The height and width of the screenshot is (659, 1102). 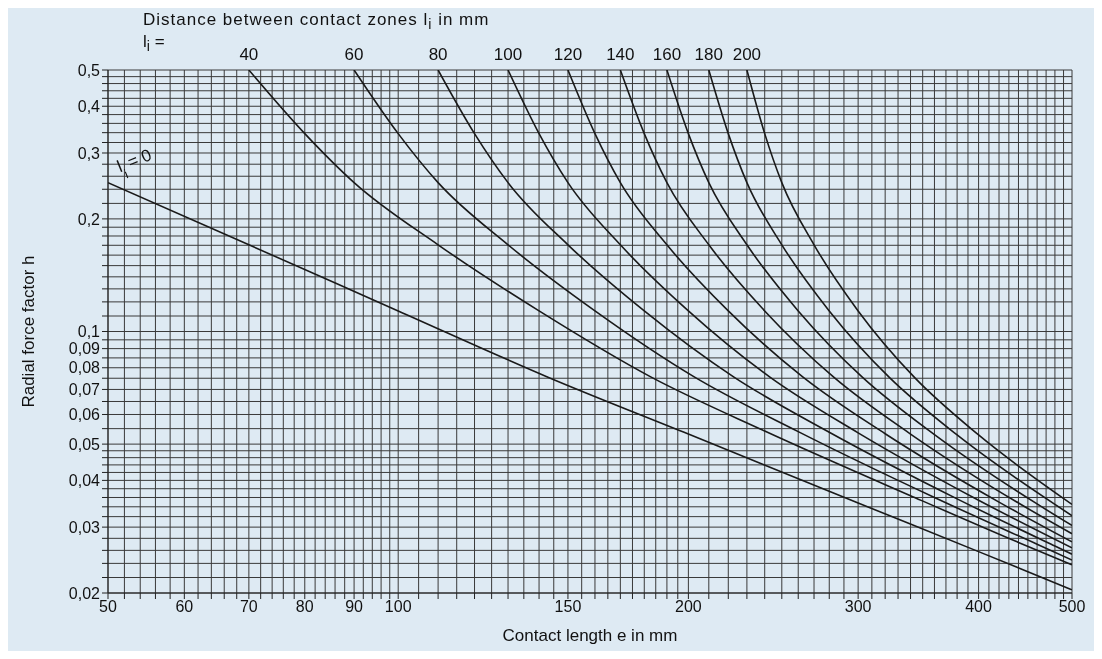 What do you see at coordinates (398, 607) in the screenshot?
I see `x-tick-label: 100` at bounding box center [398, 607].